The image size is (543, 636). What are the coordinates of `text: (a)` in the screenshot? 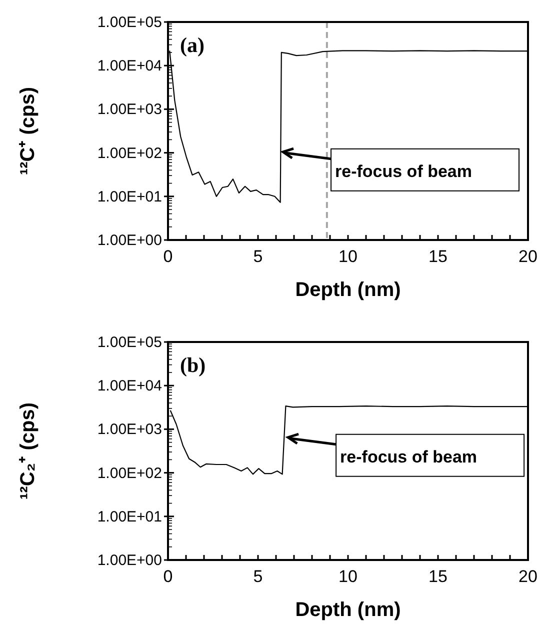 It's located at (192, 45).